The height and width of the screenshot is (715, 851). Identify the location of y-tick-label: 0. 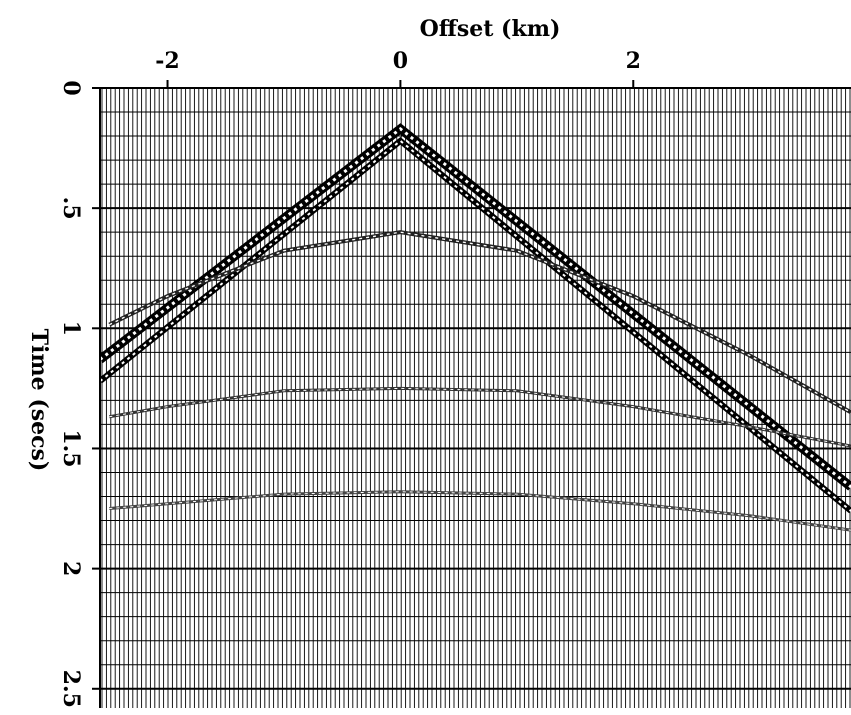
(71, 87).